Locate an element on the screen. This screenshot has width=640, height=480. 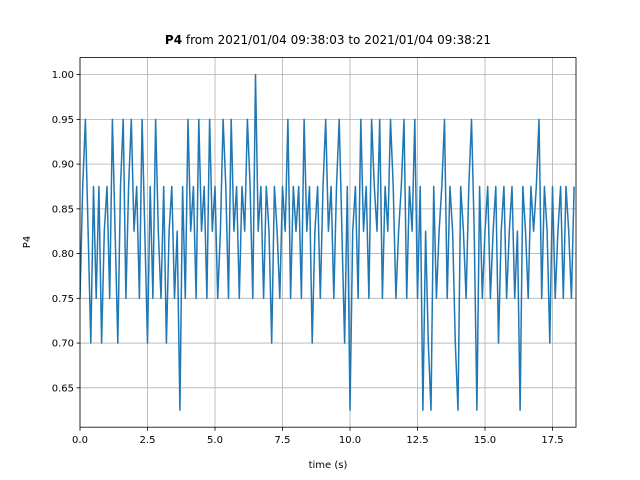
y-tick-label: 0.70 is located at coordinates (63, 344).